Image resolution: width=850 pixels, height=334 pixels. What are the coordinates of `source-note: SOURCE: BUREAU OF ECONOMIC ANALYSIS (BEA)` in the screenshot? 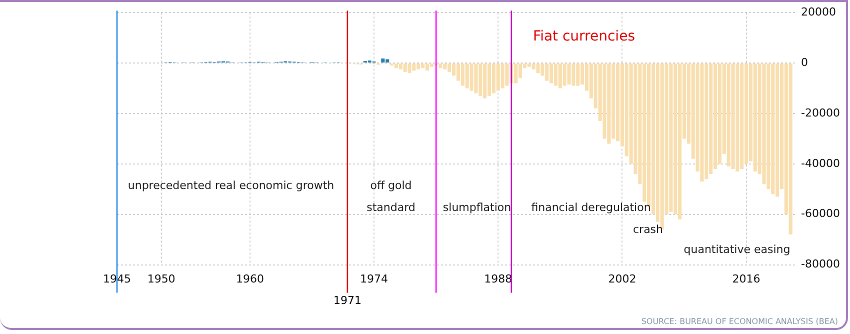 It's located at (739, 321).